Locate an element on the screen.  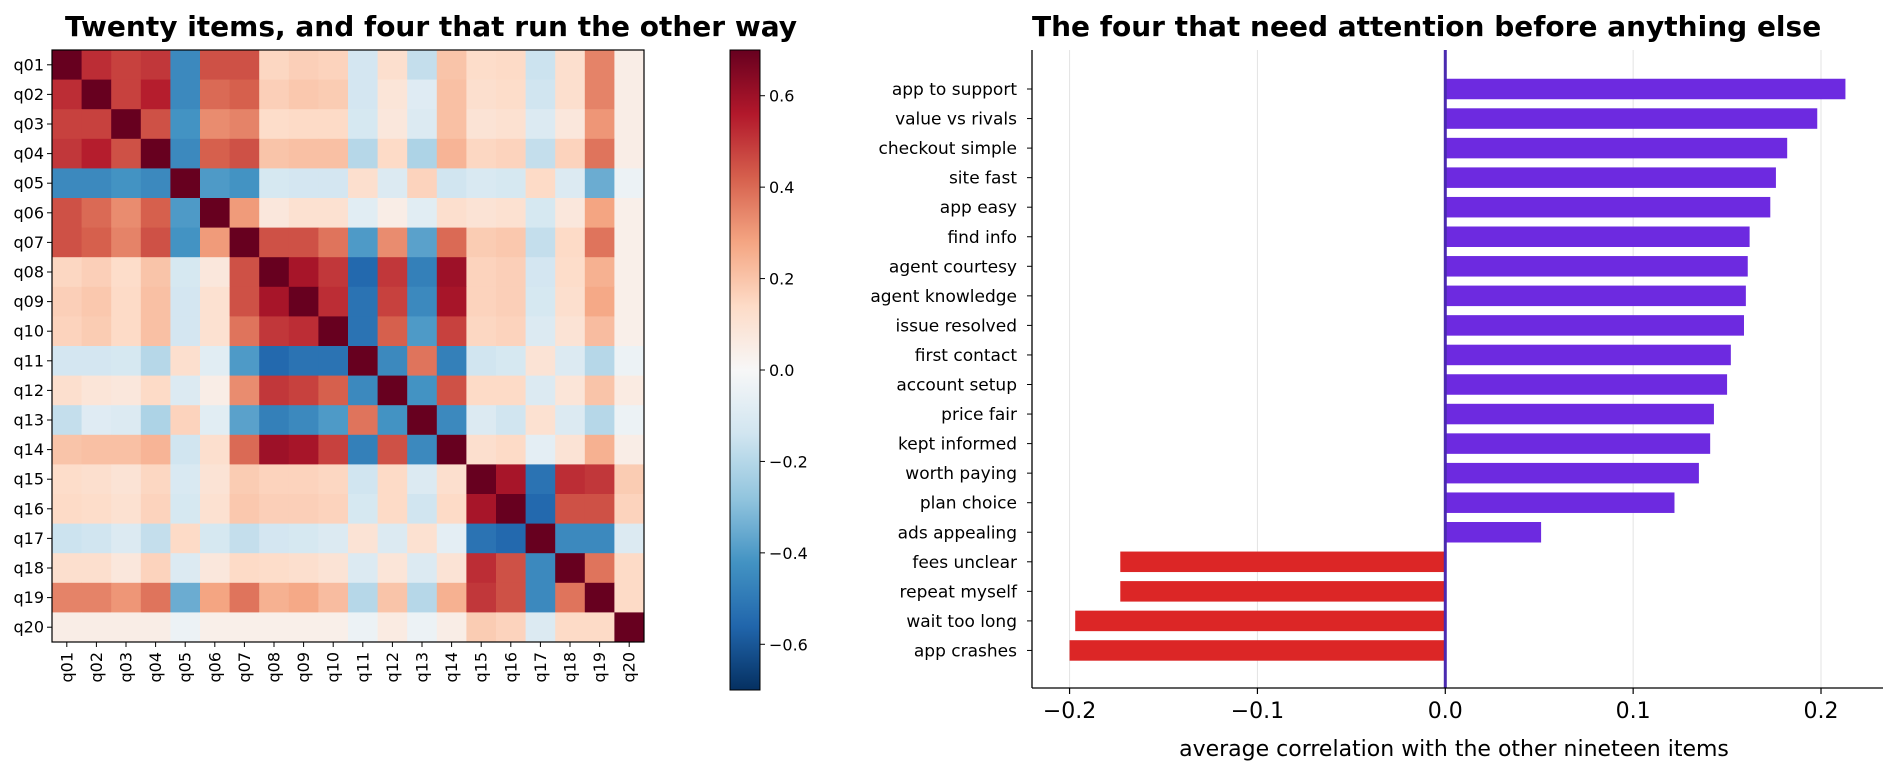
heatmap-cell-q07-q20 is located at coordinates (629, 242).